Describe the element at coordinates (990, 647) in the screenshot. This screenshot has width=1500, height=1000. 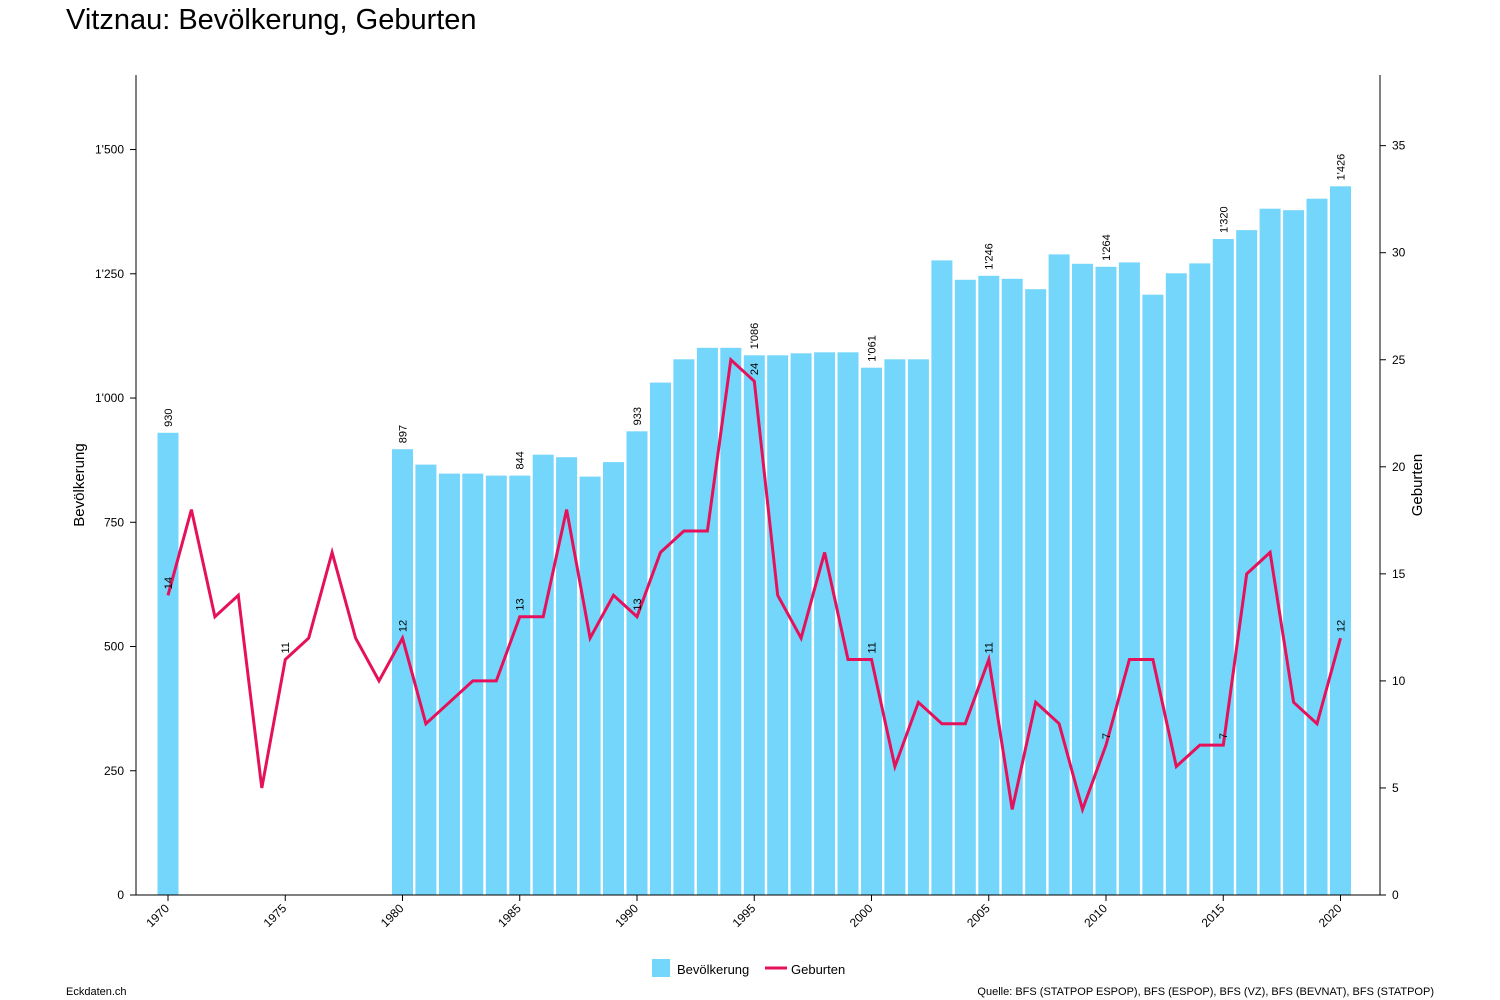
I see `line-label-2005: 11` at that location.